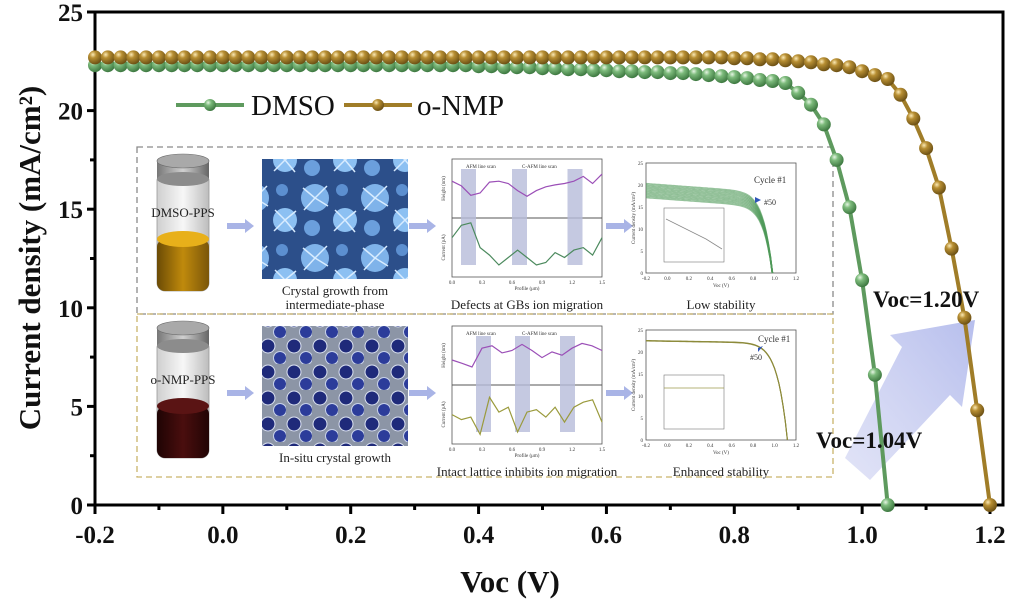  What do you see at coordinates (424, 106) in the screenshot?
I see `legend-item-onmp: o-NMP` at bounding box center [424, 106].